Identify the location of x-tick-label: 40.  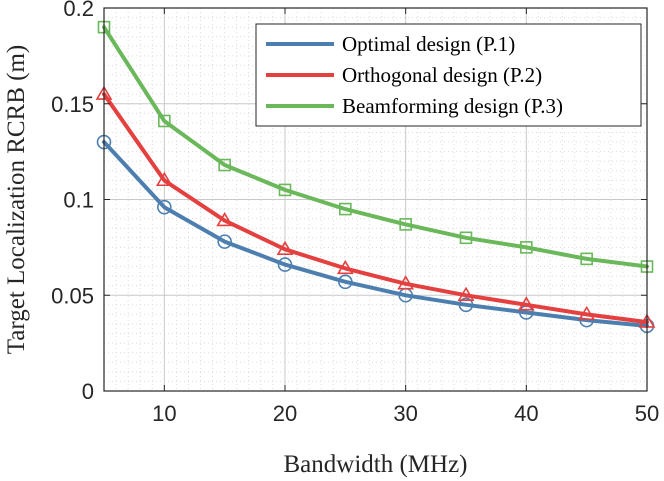
(526, 413).